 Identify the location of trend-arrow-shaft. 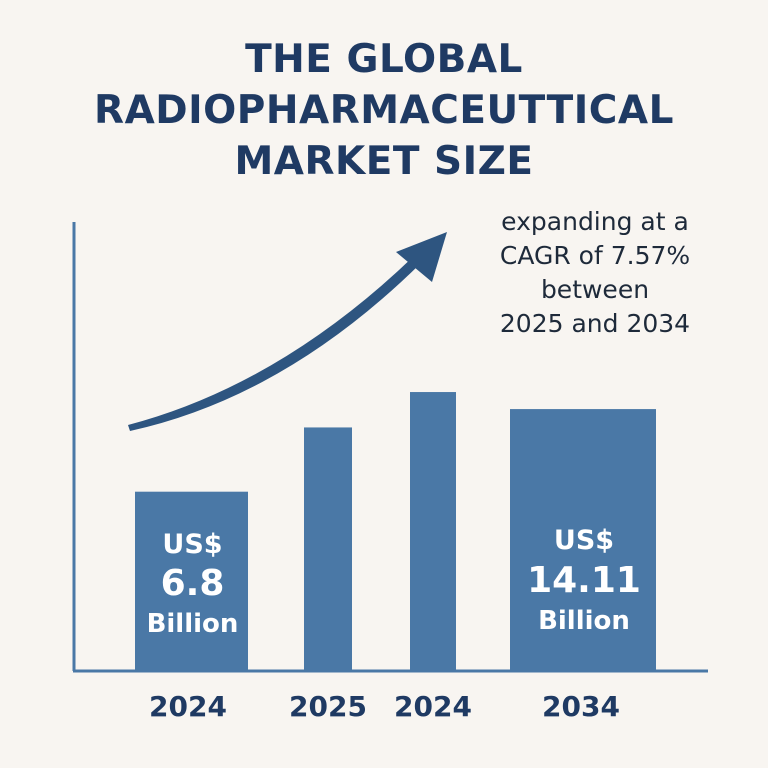
(274, 343).